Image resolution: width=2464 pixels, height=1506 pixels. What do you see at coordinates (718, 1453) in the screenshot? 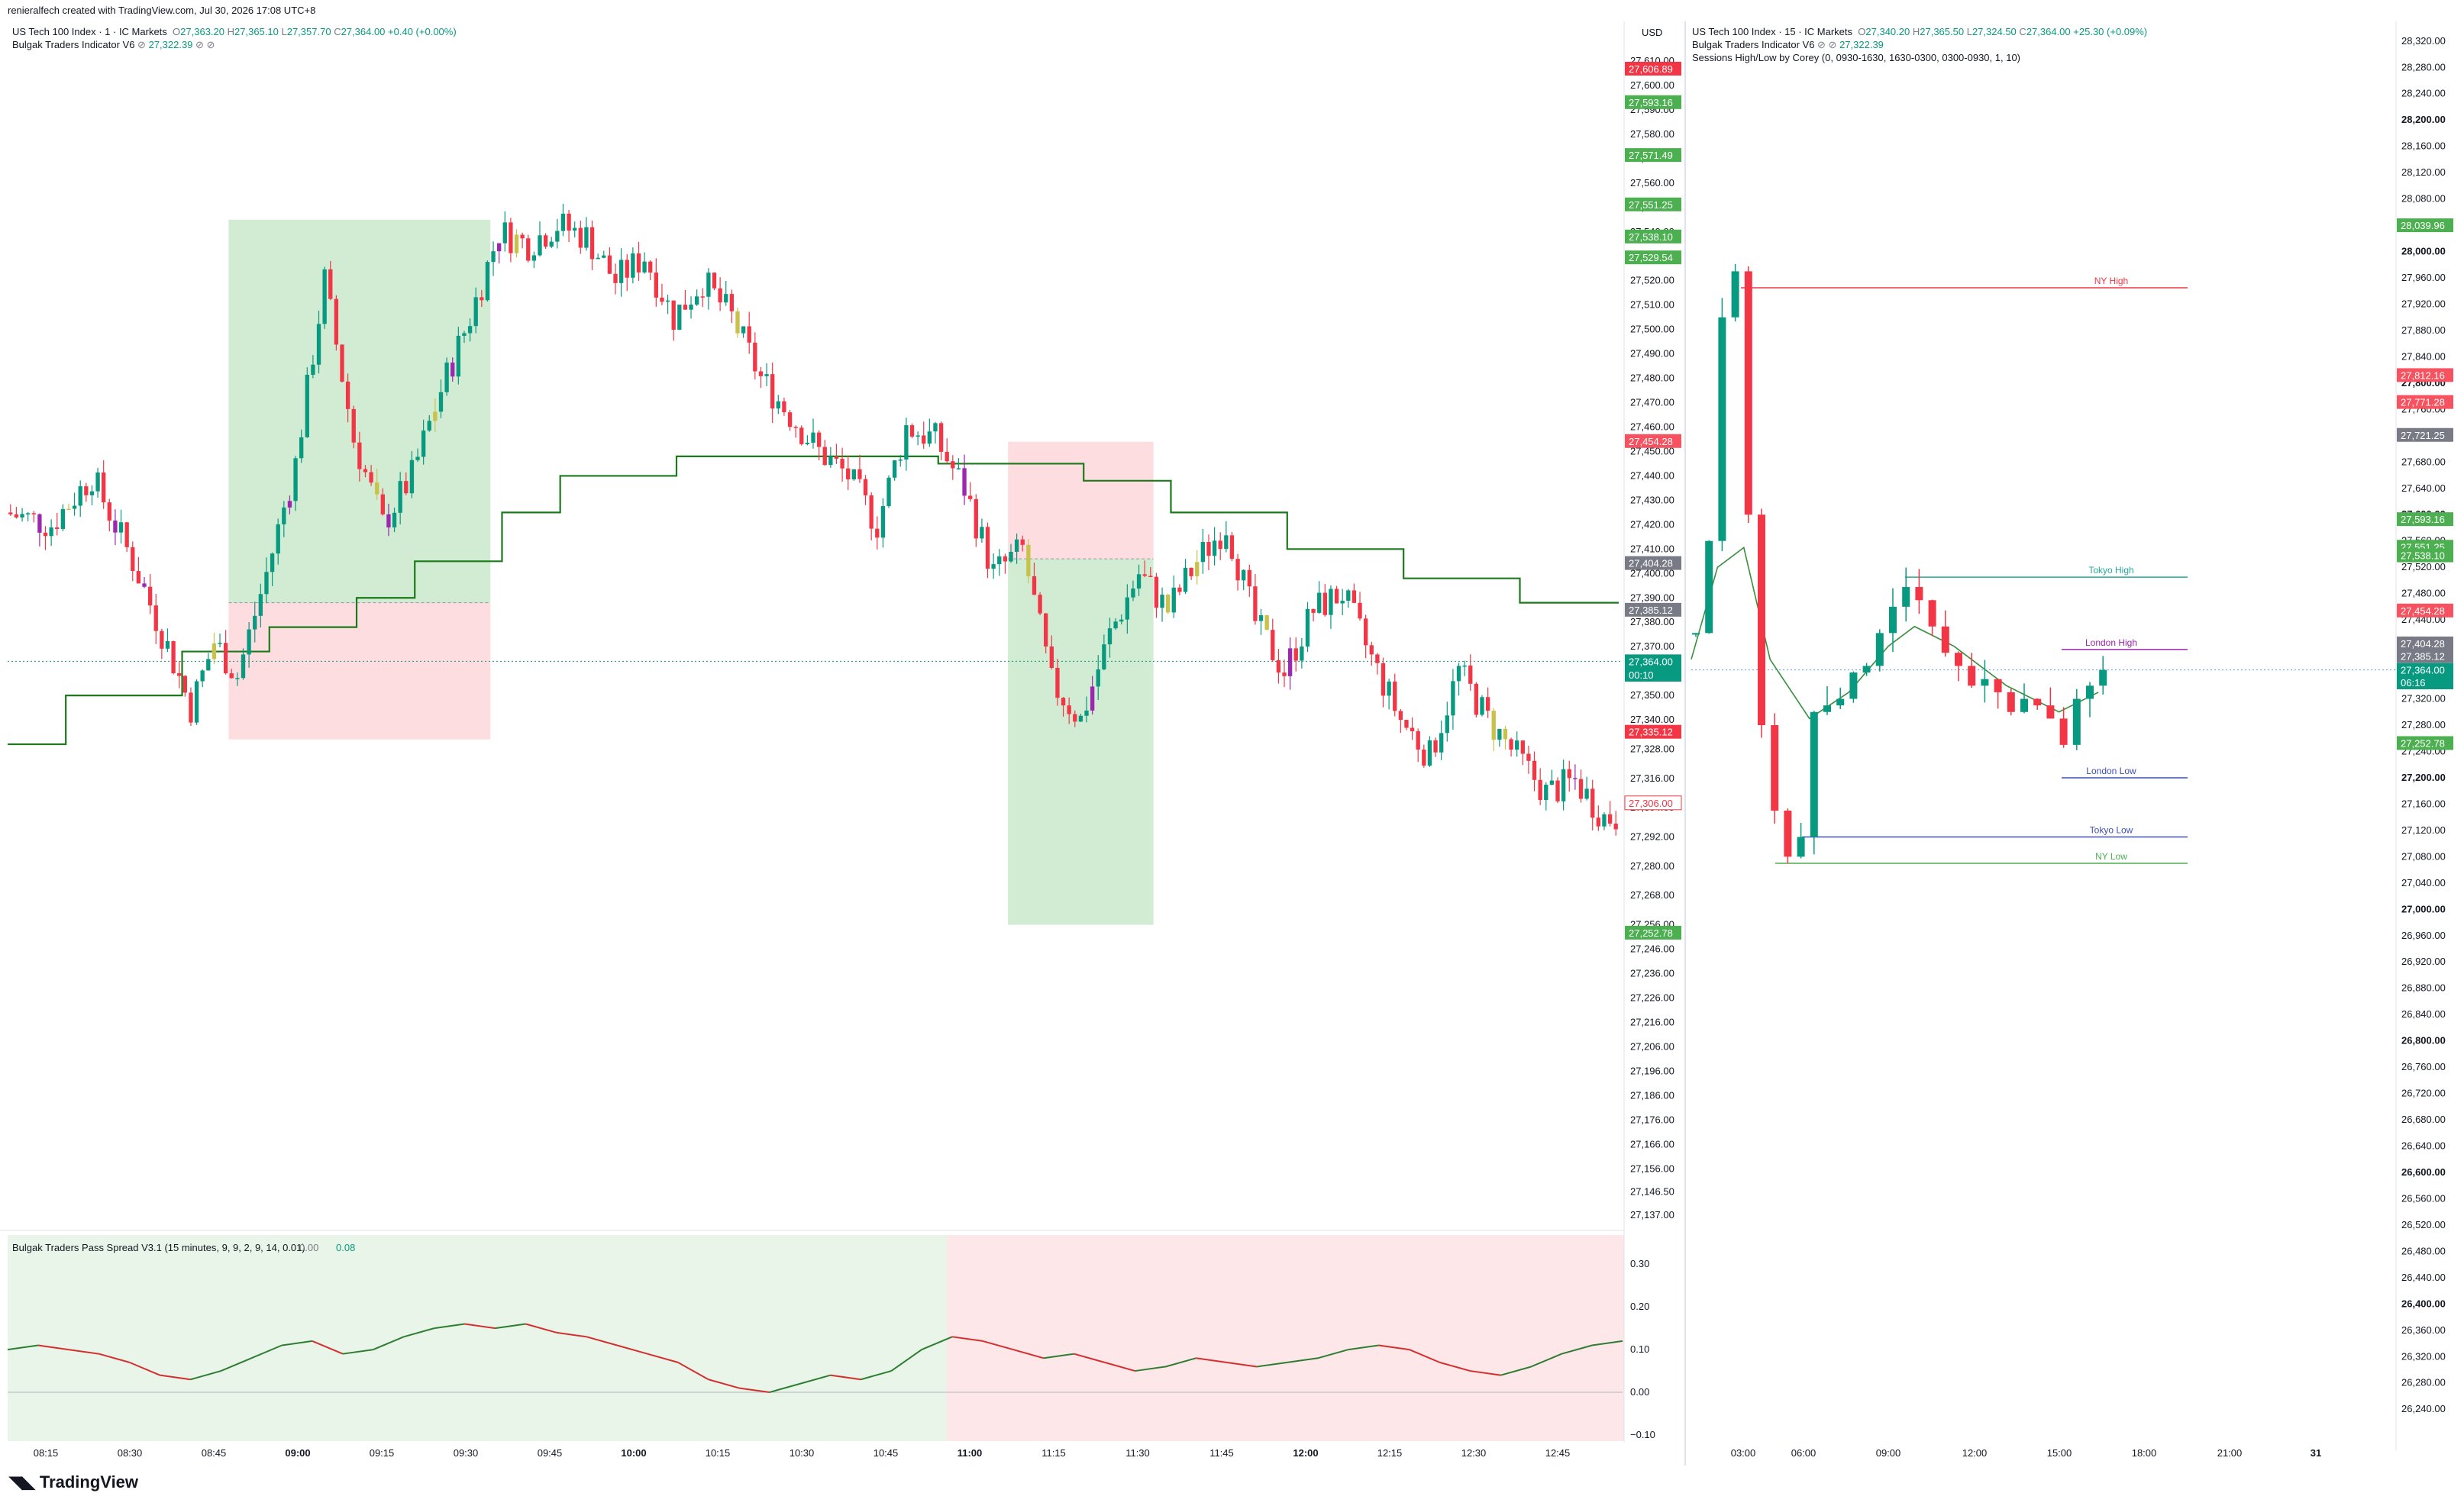
I see `x-tick-label: 10:15` at bounding box center [718, 1453].